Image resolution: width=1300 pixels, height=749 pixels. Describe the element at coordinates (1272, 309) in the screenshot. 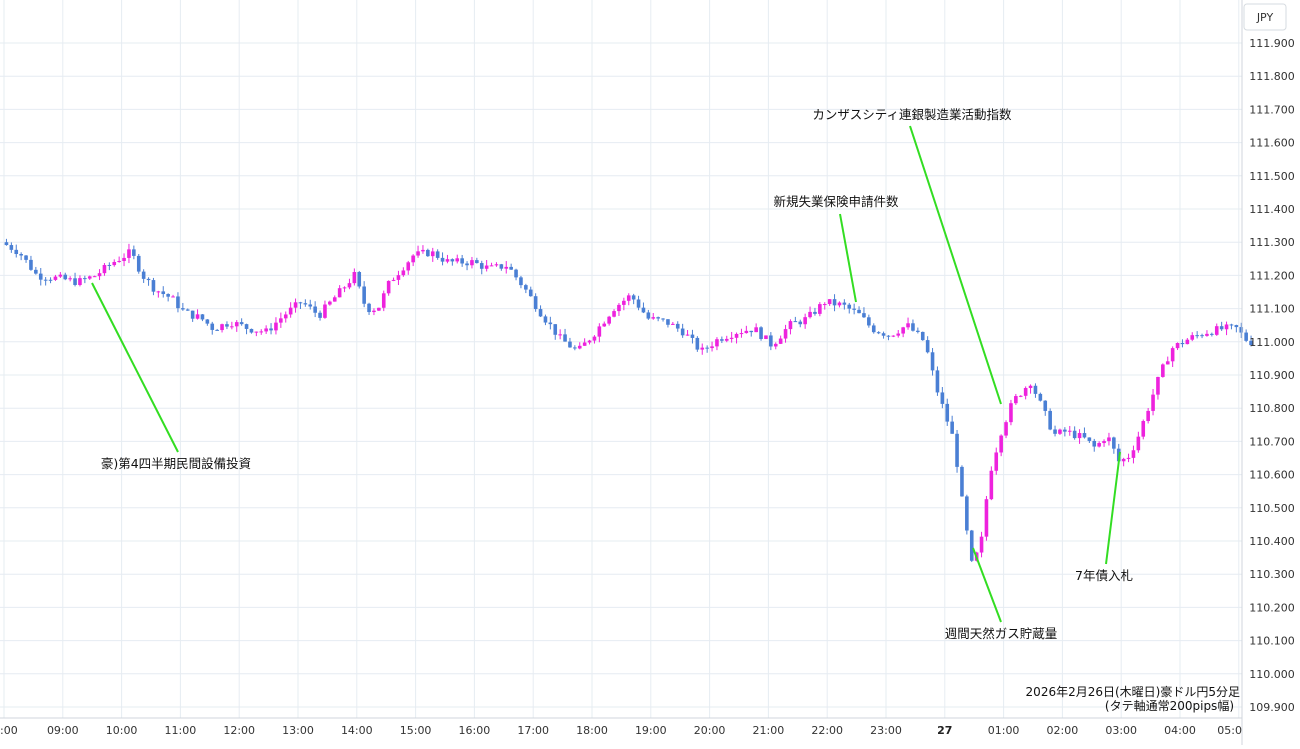

I see `y-tick-label: 111.100` at that location.